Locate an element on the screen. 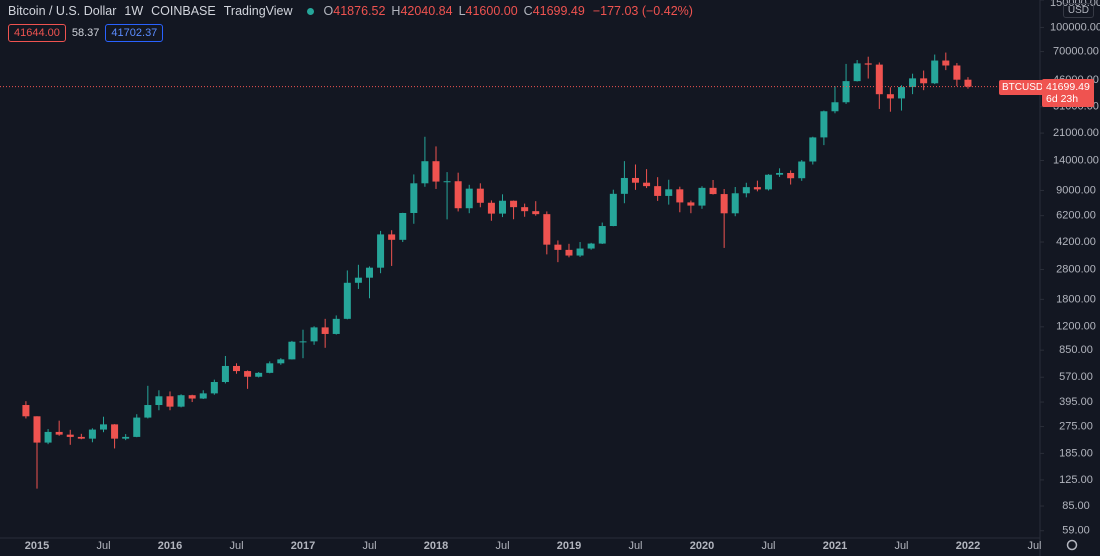 This screenshot has width=1100, height=556. ohlc-value: 41699.49 is located at coordinates (558, 11).